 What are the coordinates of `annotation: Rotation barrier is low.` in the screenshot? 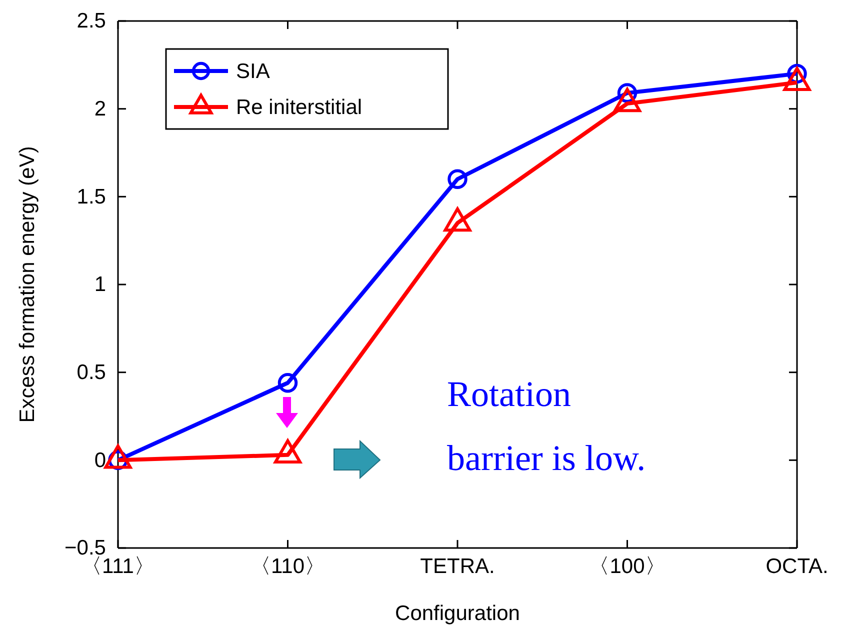 It's located at (546, 426).